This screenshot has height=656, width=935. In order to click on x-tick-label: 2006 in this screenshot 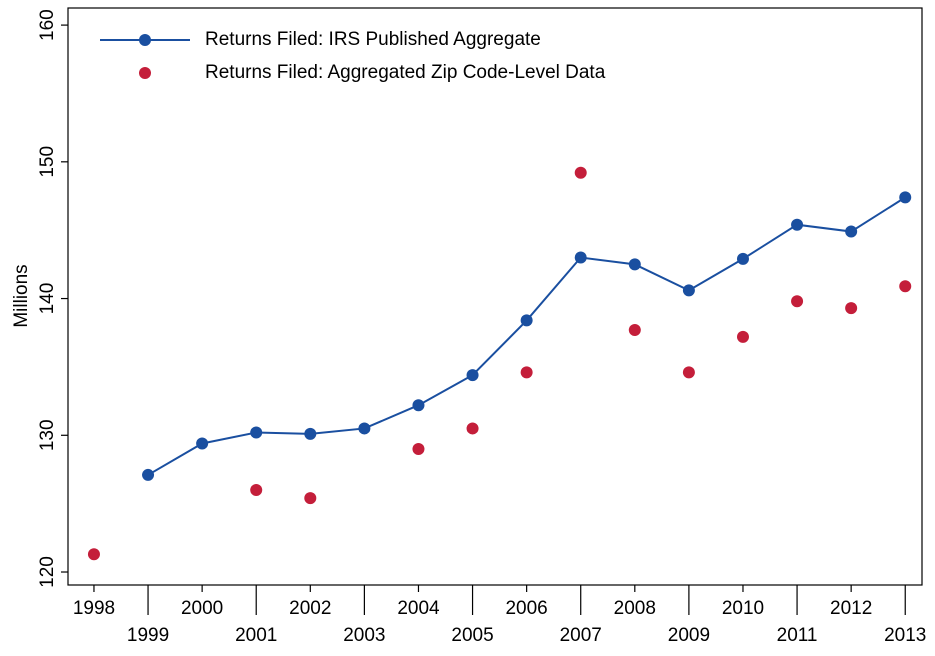, I will do `click(526, 608)`.